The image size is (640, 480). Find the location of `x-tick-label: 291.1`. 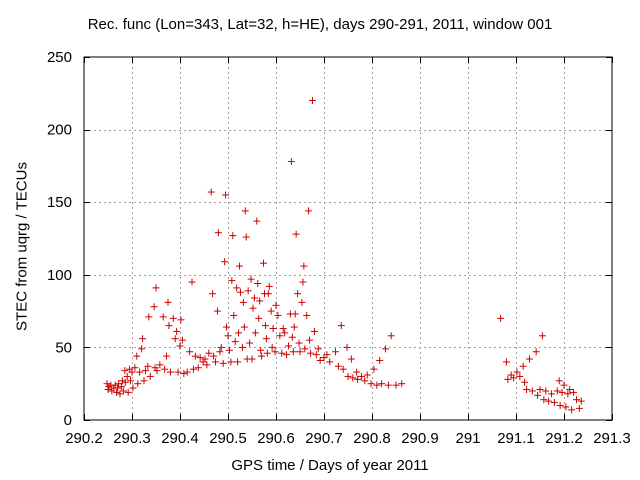

x-tick-label: 291.1 is located at coordinates (516, 438).